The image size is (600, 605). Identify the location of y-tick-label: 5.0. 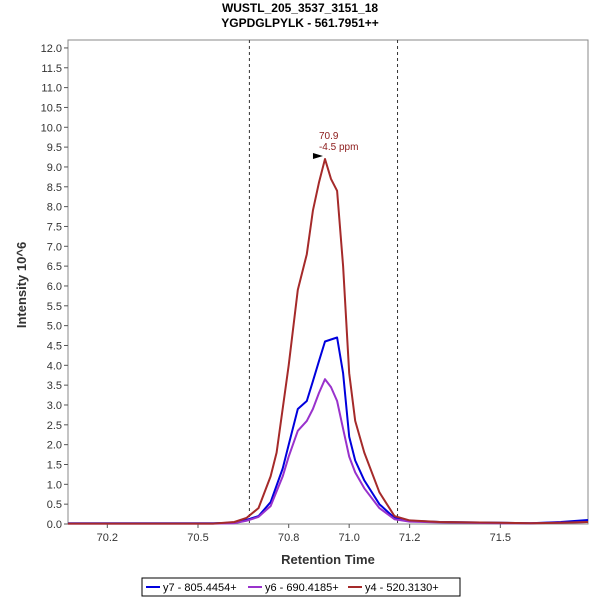
(54, 327).